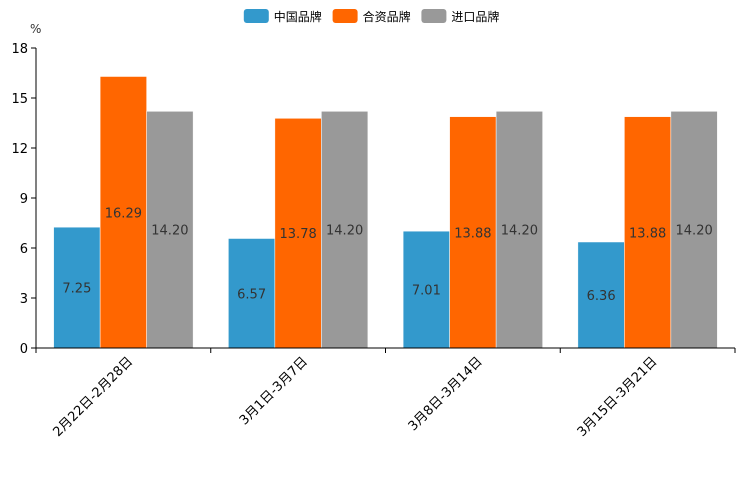 The width and height of the screenshot is (744, 500). I want to click on y-tick-label: 6, so click(24, 249).